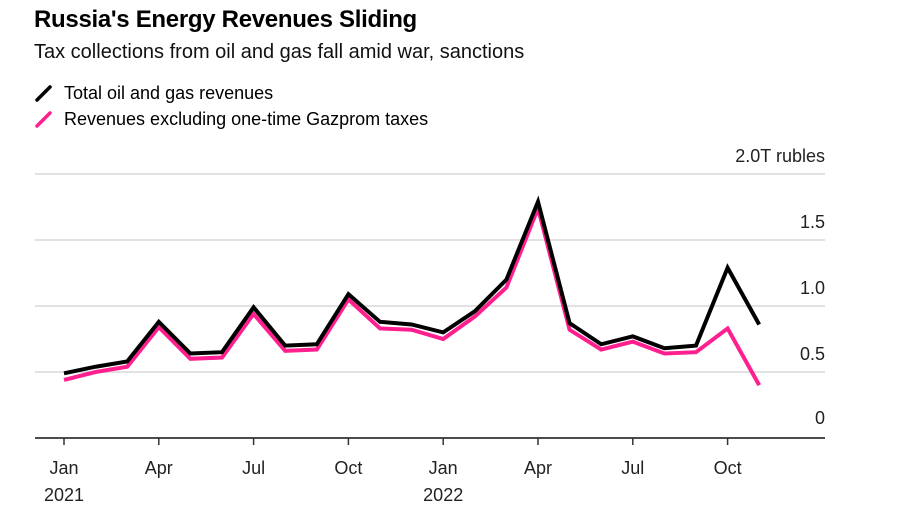 This screenshot has width=900, height=510. I want to click on y-axis-labels: 2.0T rubles 1.5 1.0 0.5 0, so click(780, 287).